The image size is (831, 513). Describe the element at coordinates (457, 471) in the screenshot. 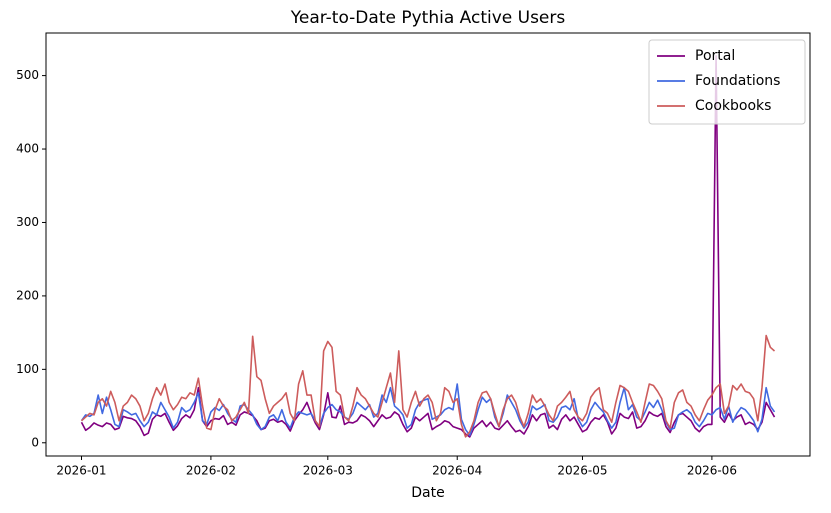

I see `x-tick-label: 2026-04` at that location.